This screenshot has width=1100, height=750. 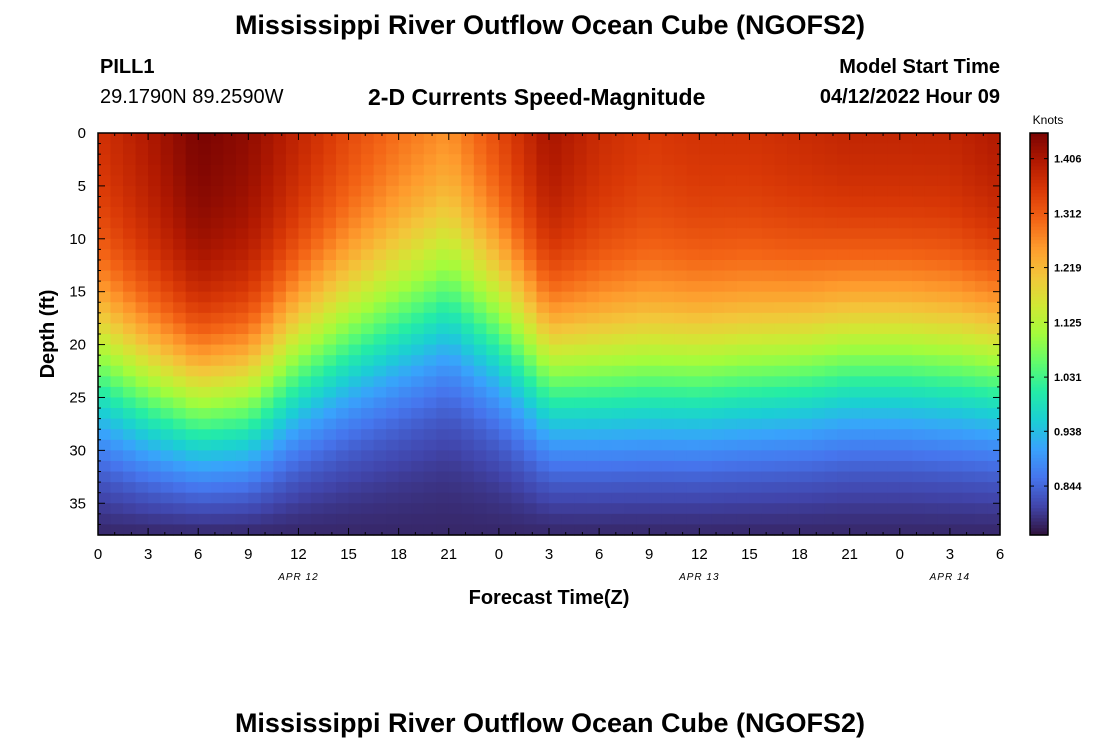 What do you see at coordinates (1068, 487) in the screenshot?
I see `colorbar-tick-label: 0.844` at bounding box center [1068, 487].